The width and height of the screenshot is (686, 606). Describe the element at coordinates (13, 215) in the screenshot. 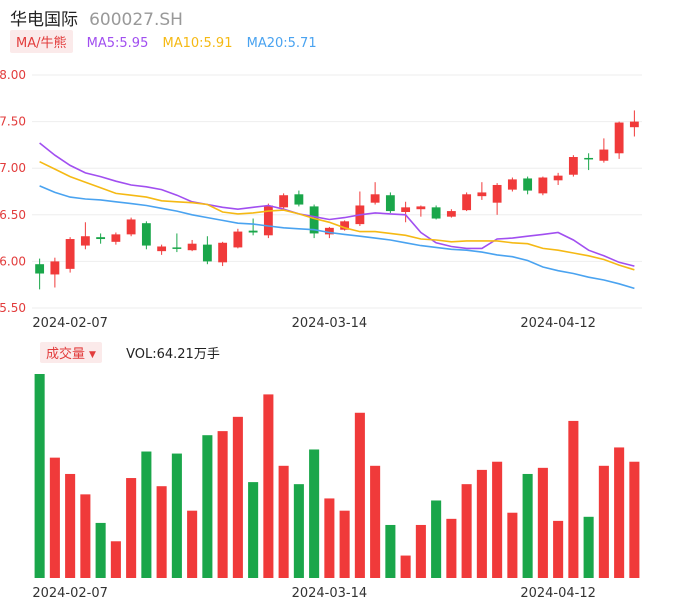

I see `y-tick-label: 6.50` at that location.